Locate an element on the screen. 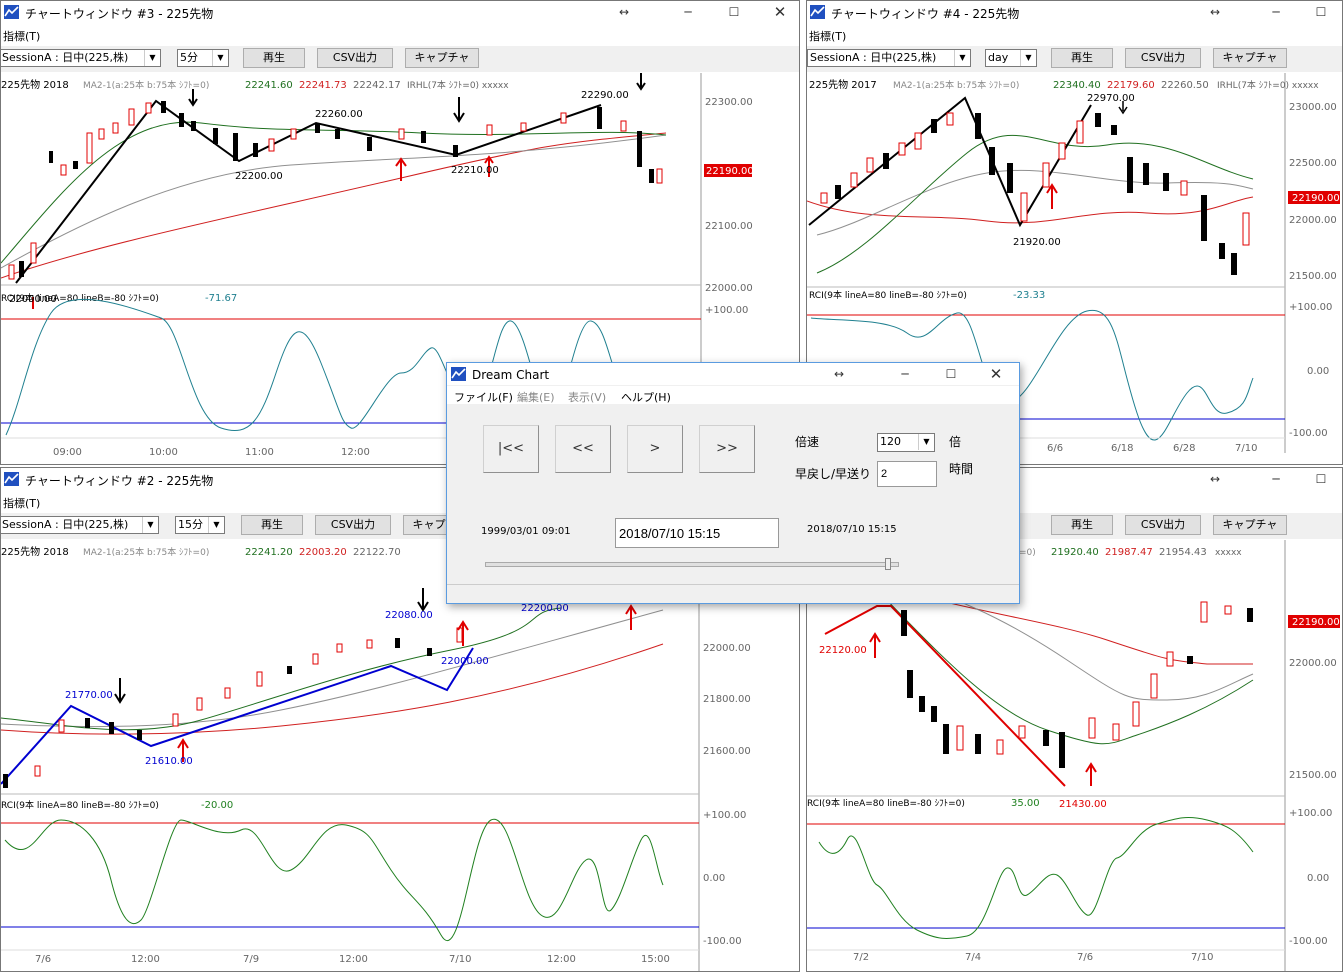 This screenshot has height=972, width=1343. zigzag-label: 22260.00 is located at coordinates (339, 114).